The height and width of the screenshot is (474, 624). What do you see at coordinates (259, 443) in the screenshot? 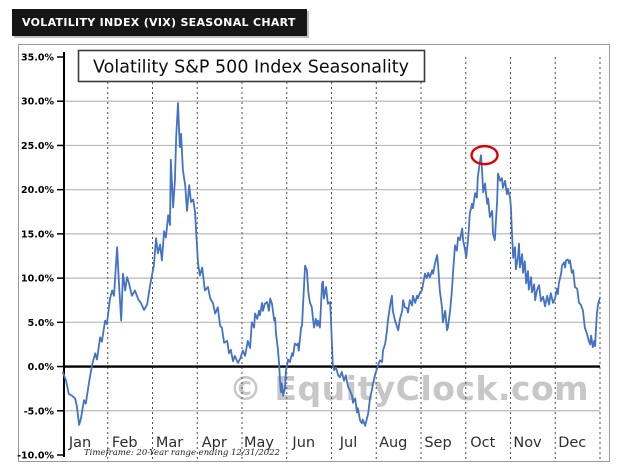
I see `svg-text: May` at bounding box center [259, 443].